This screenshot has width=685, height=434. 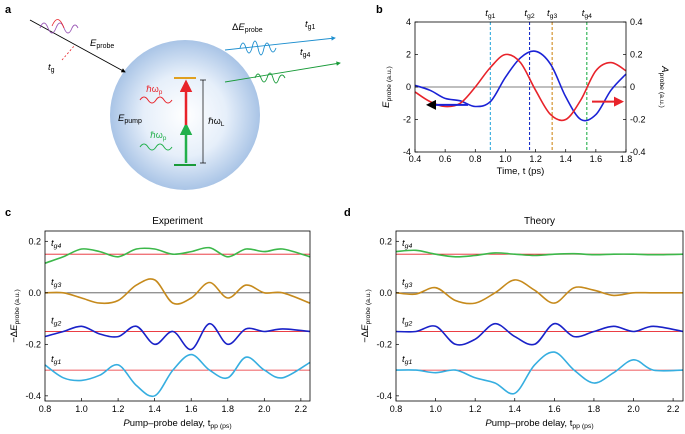 I want to click on y-axis-label-left: Eprobe (a.u.), so click(x=387, y=87).